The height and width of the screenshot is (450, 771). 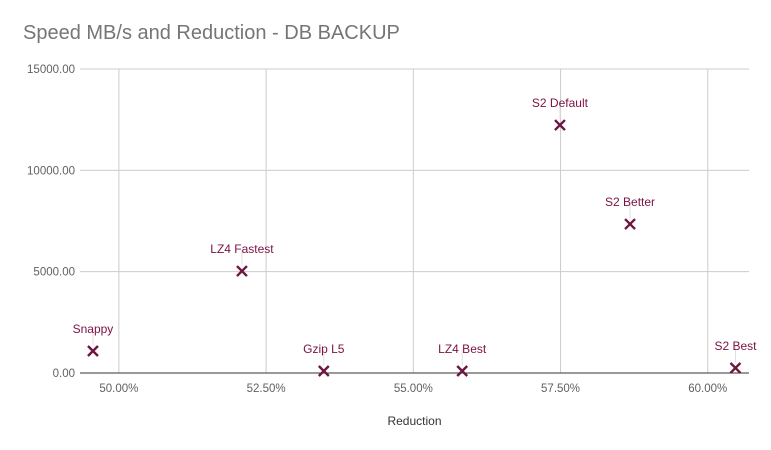 I want to click on y-tick-label: 0.00, so click(x=64, y=374).